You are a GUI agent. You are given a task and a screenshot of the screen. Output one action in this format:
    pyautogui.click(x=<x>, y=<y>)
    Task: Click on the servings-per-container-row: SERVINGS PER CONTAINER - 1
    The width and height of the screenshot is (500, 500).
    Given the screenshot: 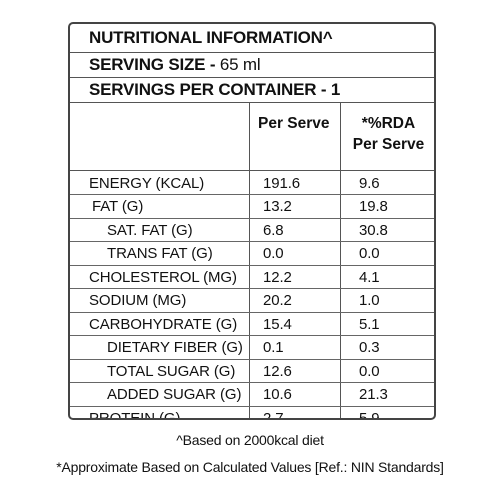 What is the action you would take?
    pyautogui.click(x=252, y=90)
    